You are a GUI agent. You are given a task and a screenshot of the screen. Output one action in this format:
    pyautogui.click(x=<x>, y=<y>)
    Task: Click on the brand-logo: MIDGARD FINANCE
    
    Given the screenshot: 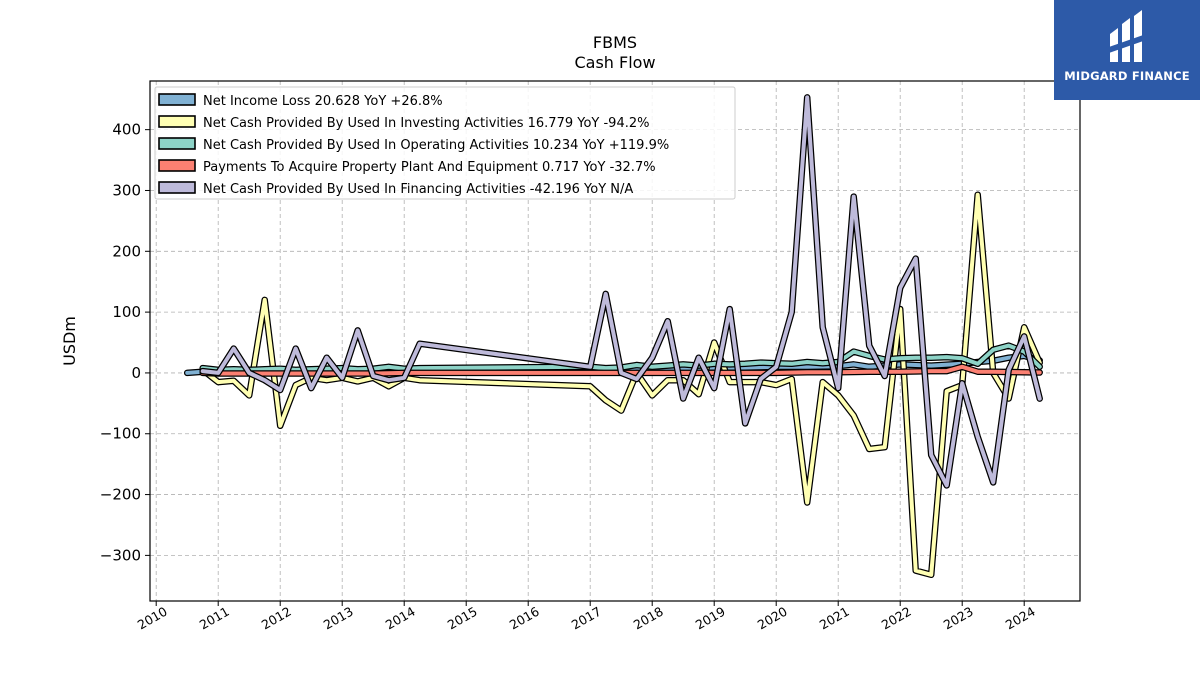 What is the action you would take?
    pyautogui.click(x=1127, y=50)
    